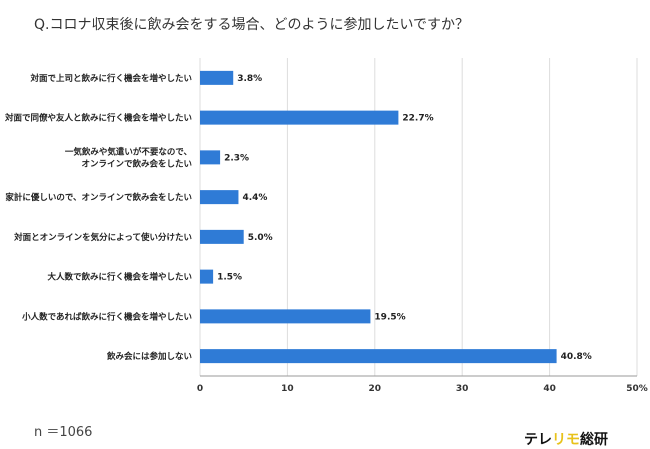 The height and width of the screenshot is (449, 650). What do you see at coordinates (149, 356) in the screenshot?
I see `category-label: 飲み会には参加しない` at bounding box center [149, 356].